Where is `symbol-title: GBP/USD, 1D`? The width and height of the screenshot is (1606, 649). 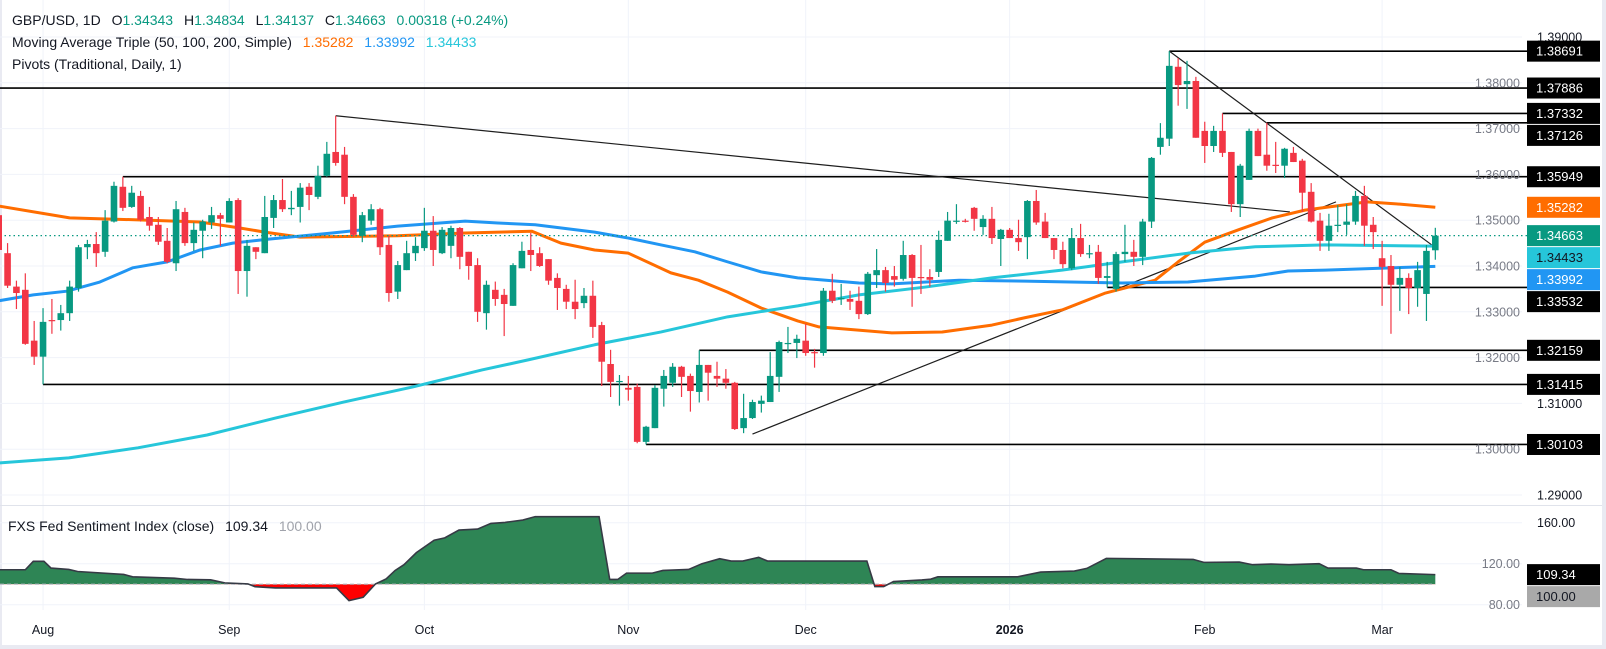
symbol-title: GBP/USD, 1D is located at coordinates (56, 20).